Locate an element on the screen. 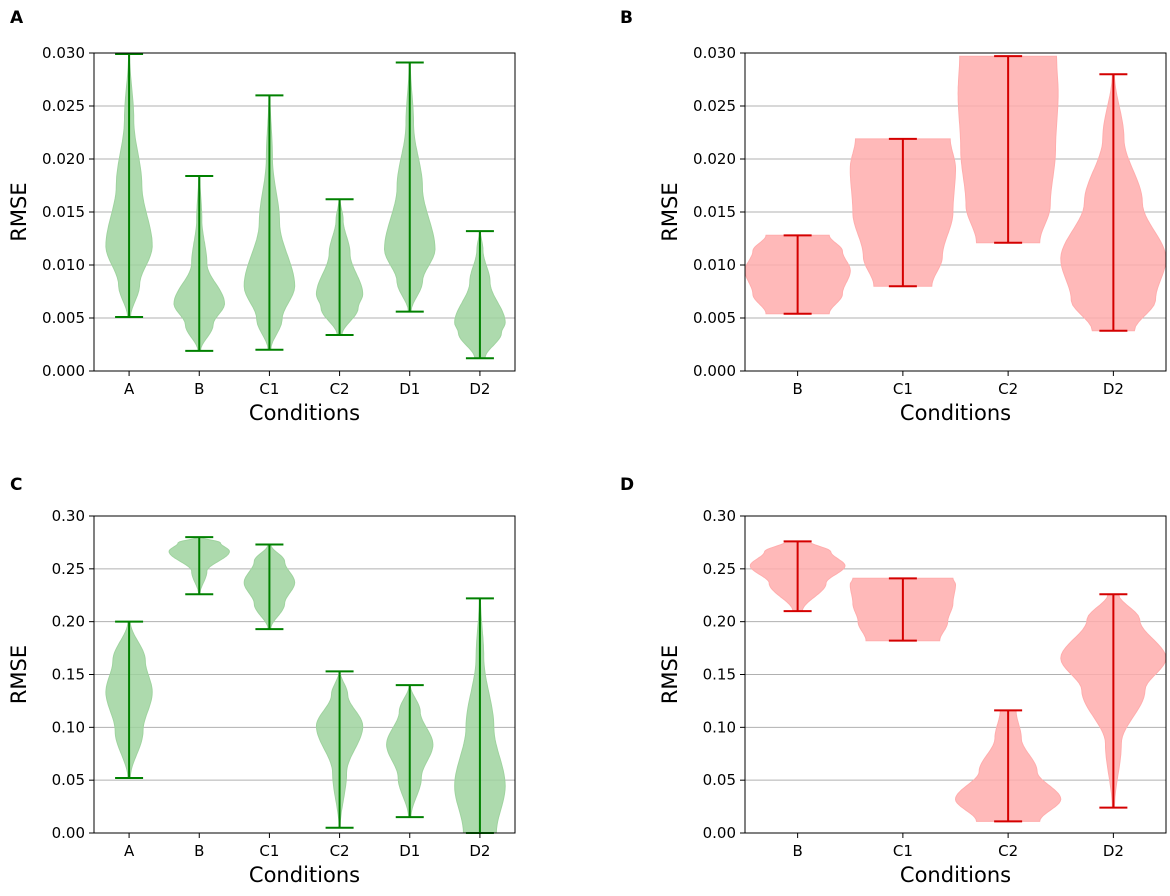 This screenshot has width=1170, height=896. panel-letter: C is located at coordinates (16, 485).